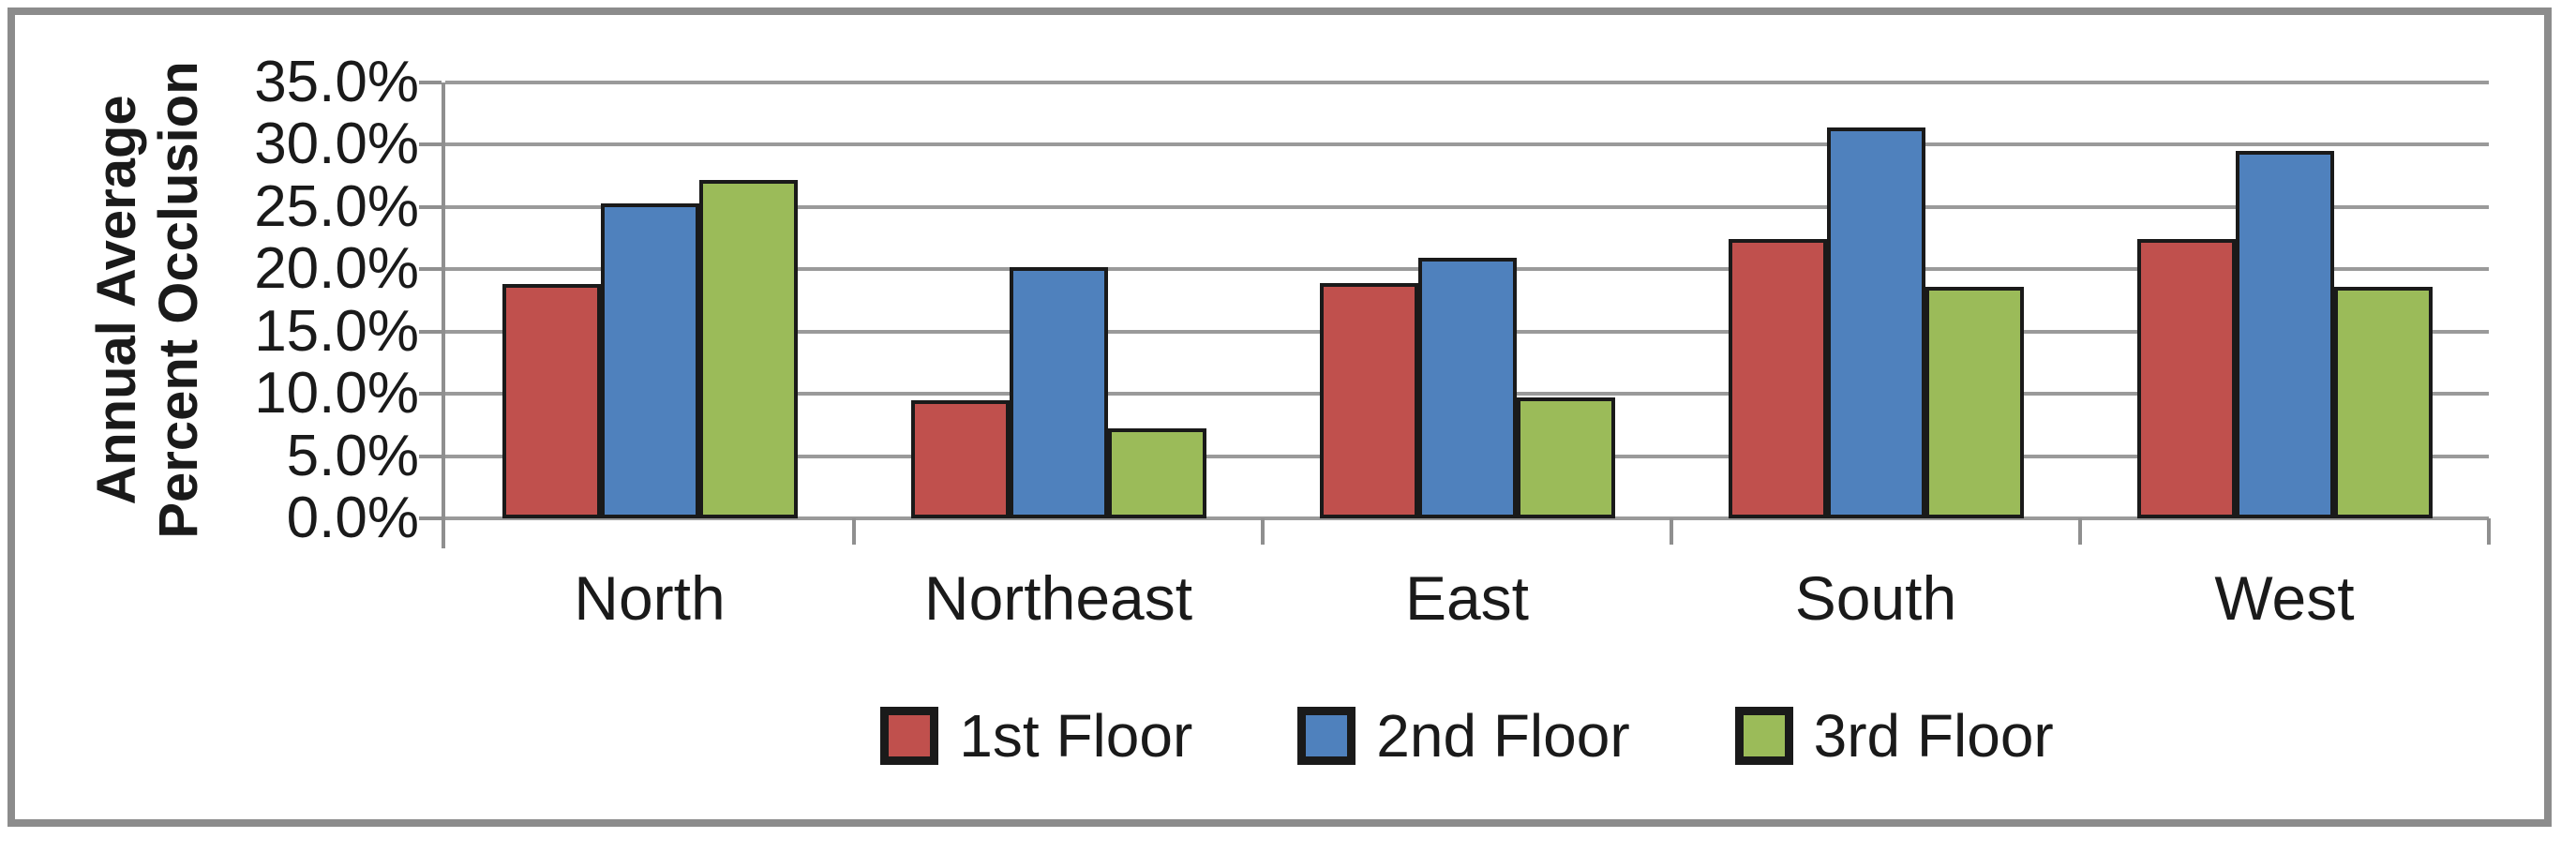 The width and height of the screenshot is (2576, 853). I want to click on x-axis-label-northeast: Northeast, so click(1058, 598).